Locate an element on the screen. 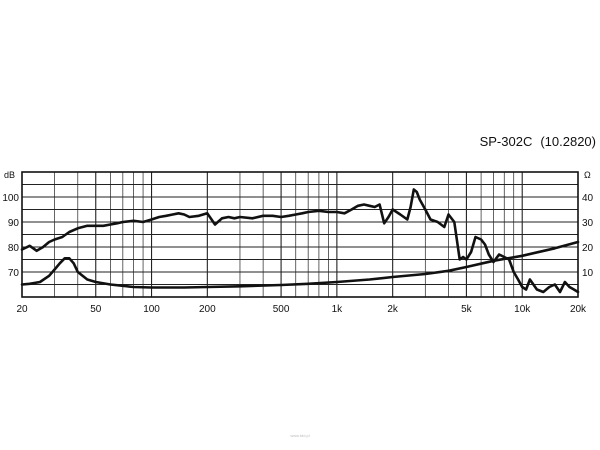  model-name: SP-302C is located at coordinates (506, 141).